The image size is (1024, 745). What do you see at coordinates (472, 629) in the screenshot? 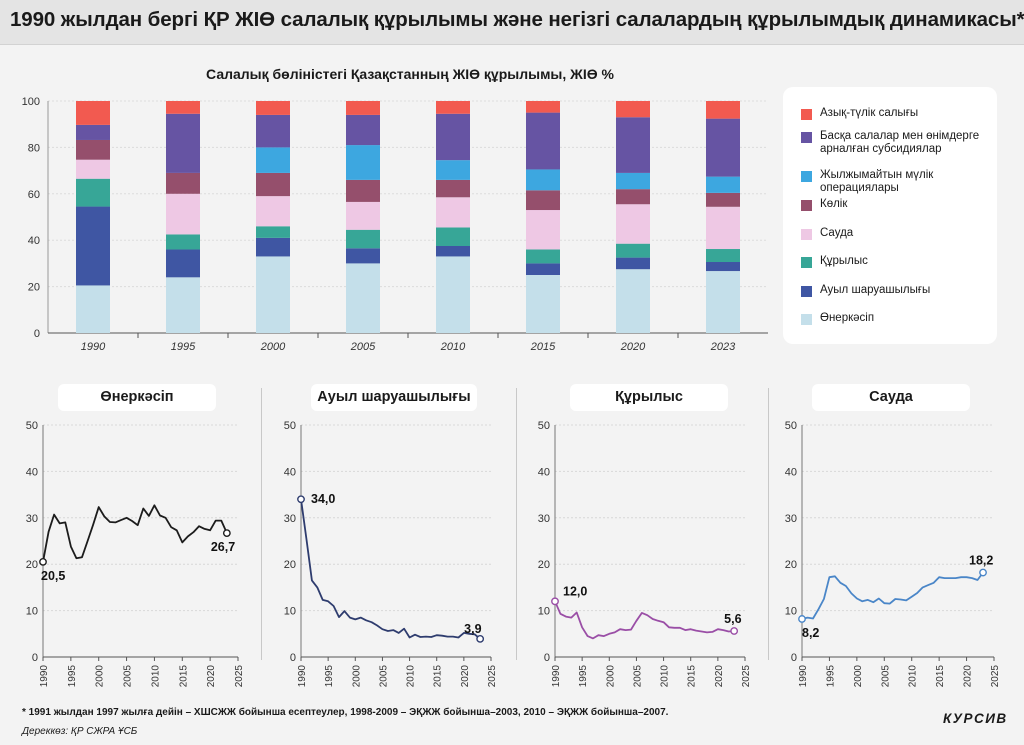
I see `data-label: 3,9` at bounding box center [472, 629].